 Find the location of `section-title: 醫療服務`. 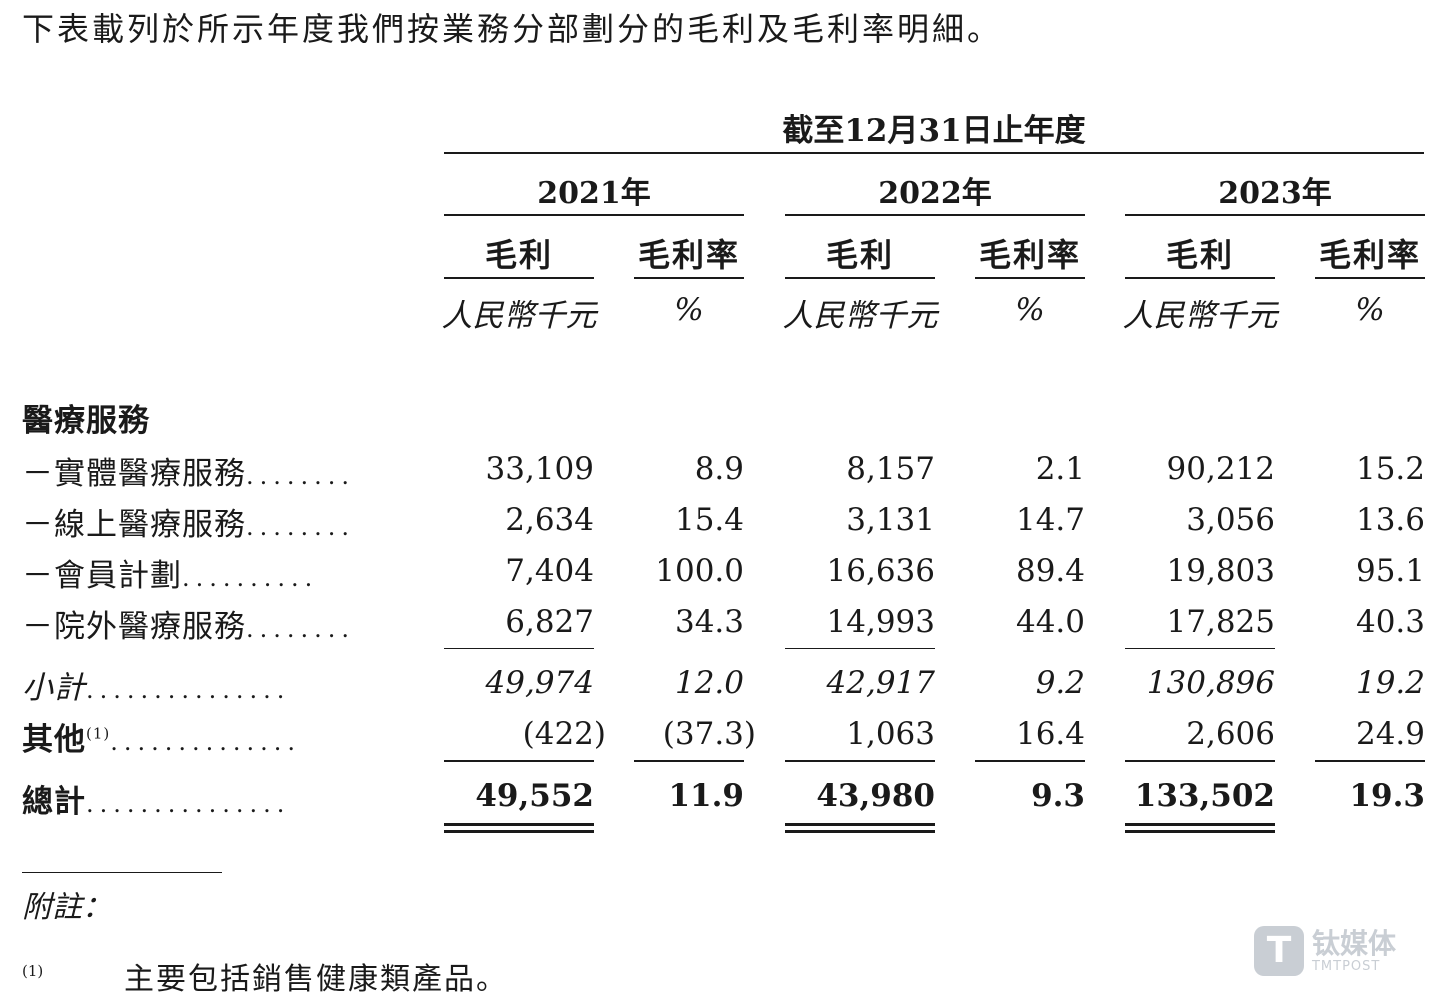

section-title: 醫療服務 is located at coordinates (86, 421).